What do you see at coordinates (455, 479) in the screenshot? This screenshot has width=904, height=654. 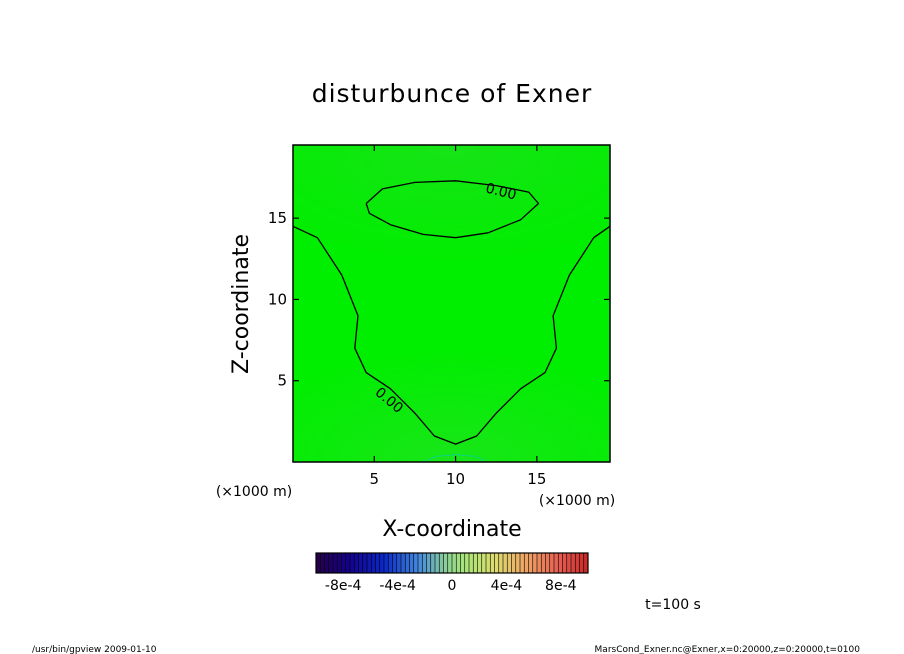 I see `x-tick-label: 10` at bounding box center [455, 479].